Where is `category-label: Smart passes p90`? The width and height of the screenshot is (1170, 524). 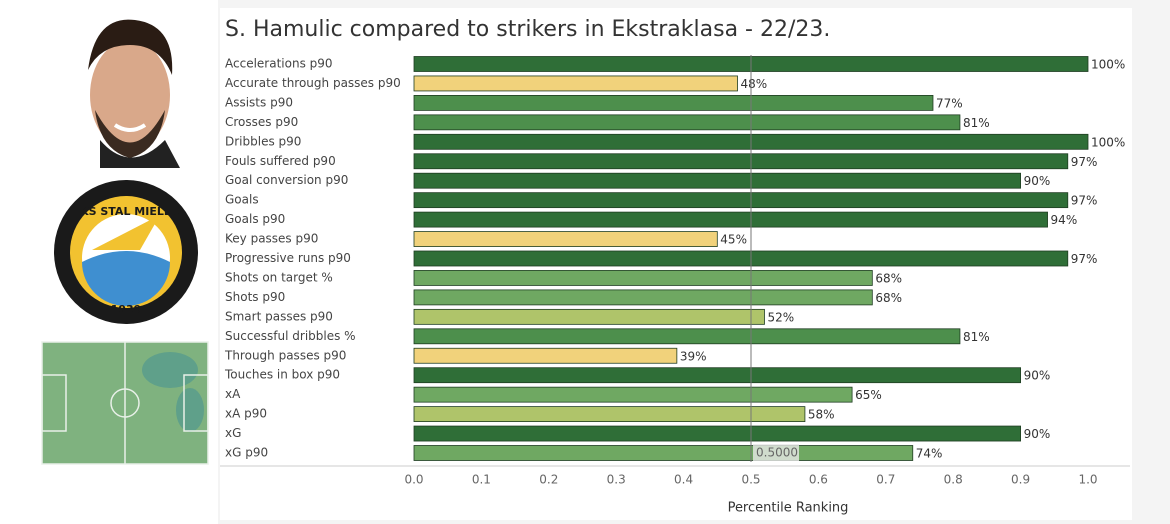 category-label: Smart passes p90 is located at coordinates (279, 316).